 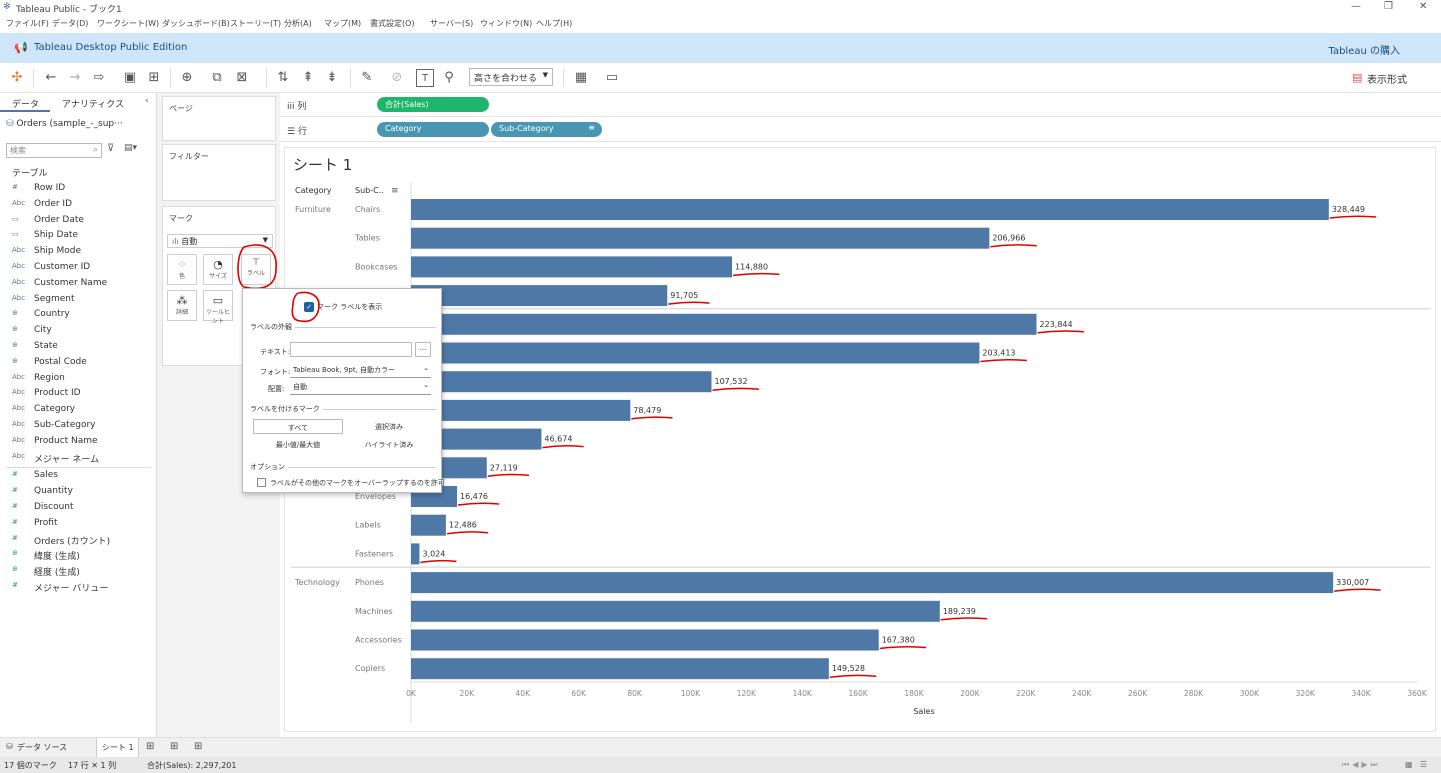 What do you see at coordinates (506, 23) in the screenshot?
I see `menu-window: ウィンドウ(N)` at bounding box center [506, 23].